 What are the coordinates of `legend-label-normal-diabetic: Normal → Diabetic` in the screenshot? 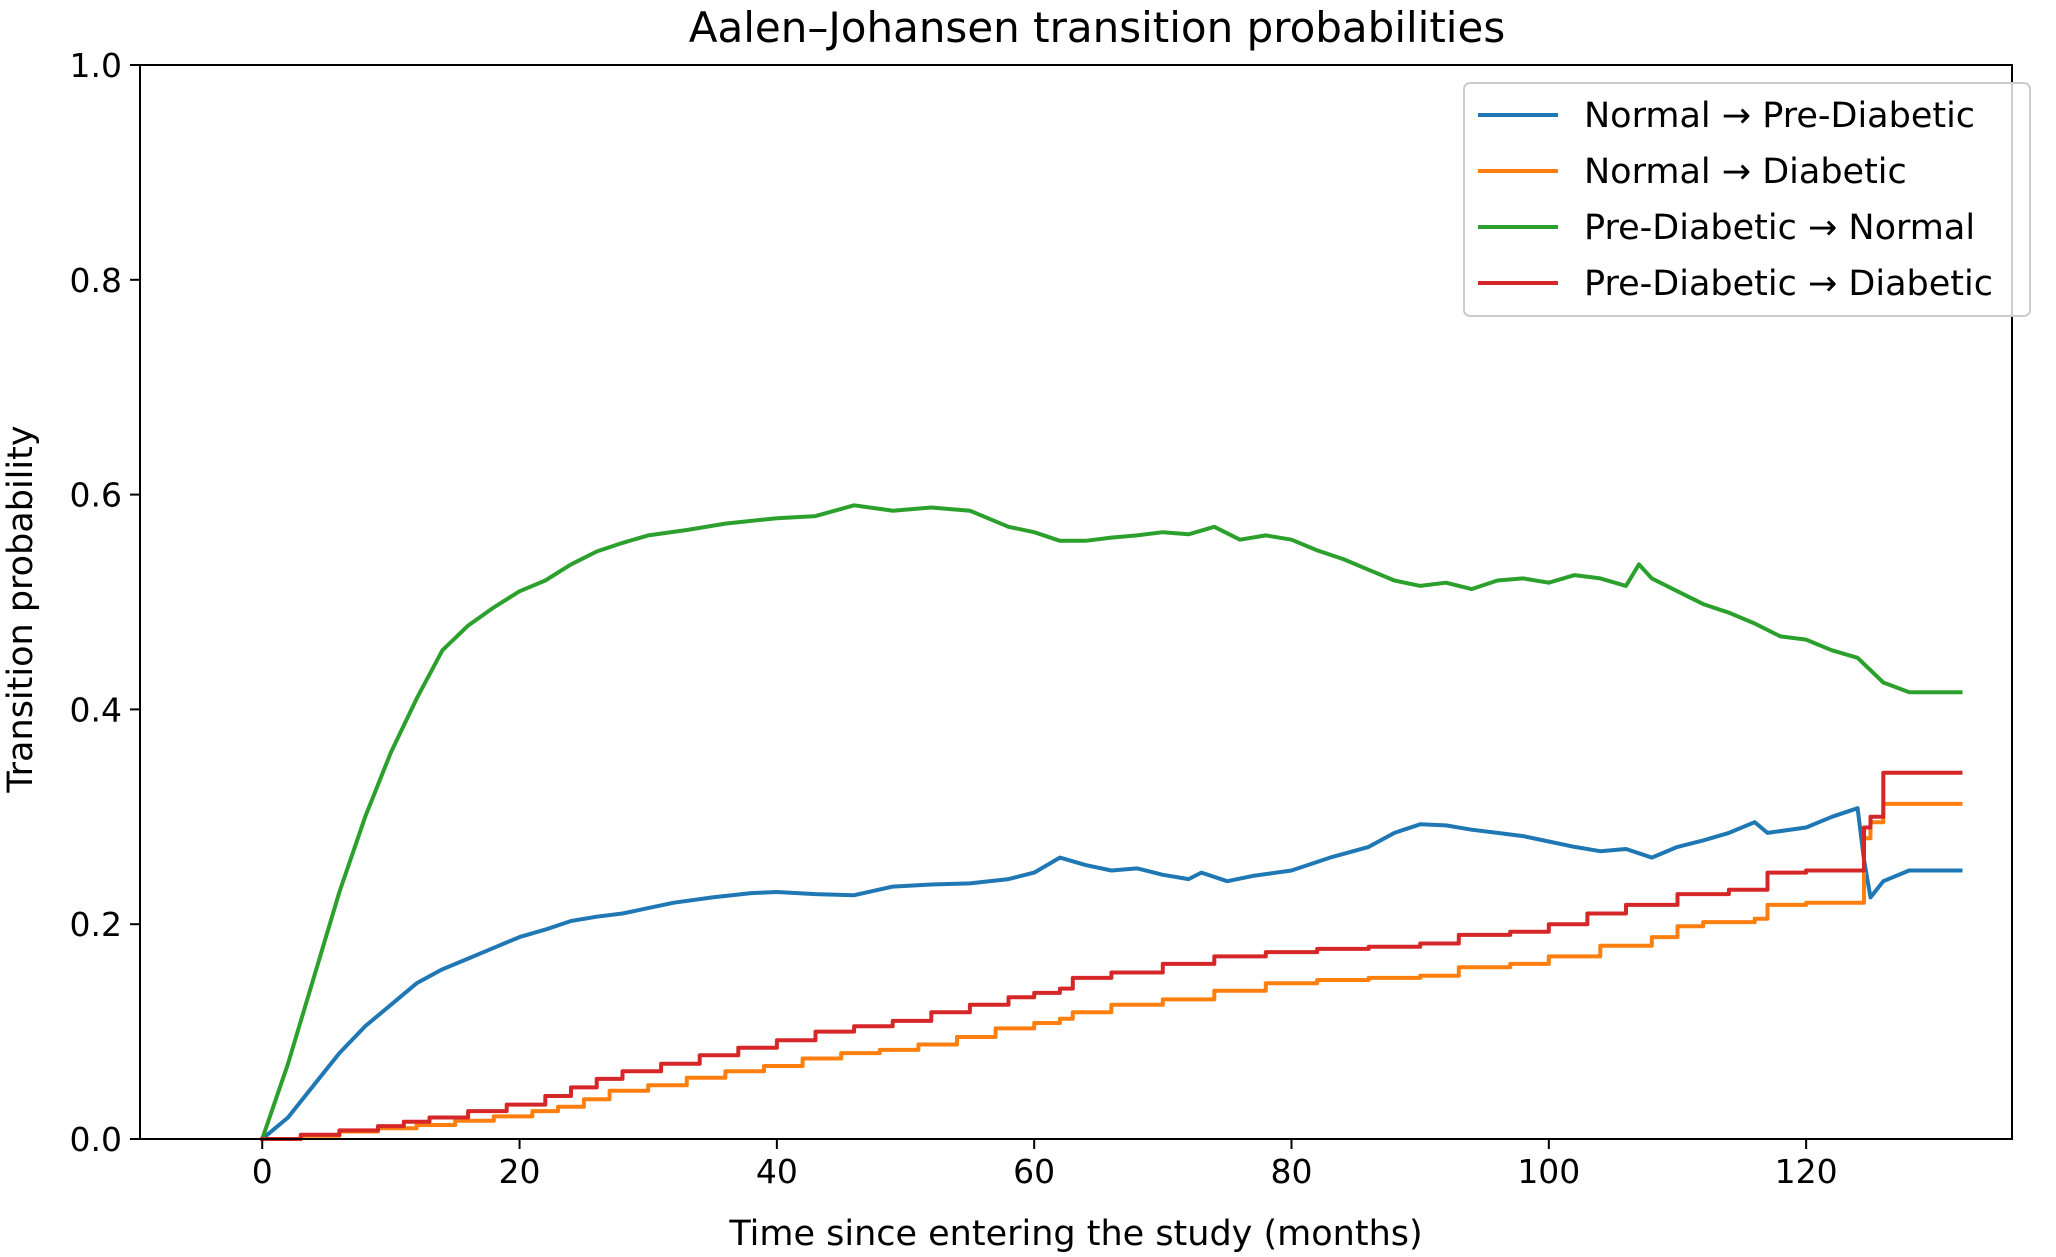 It's located at (1745, 172).